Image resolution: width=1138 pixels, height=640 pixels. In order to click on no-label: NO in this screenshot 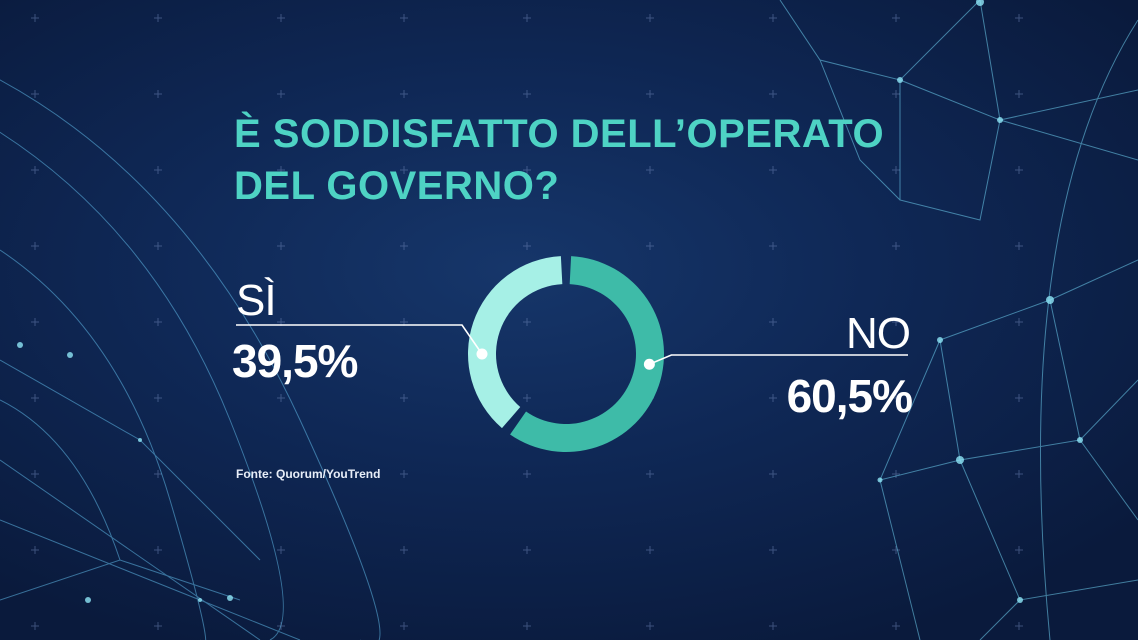, I will do `click(878, 333)`.